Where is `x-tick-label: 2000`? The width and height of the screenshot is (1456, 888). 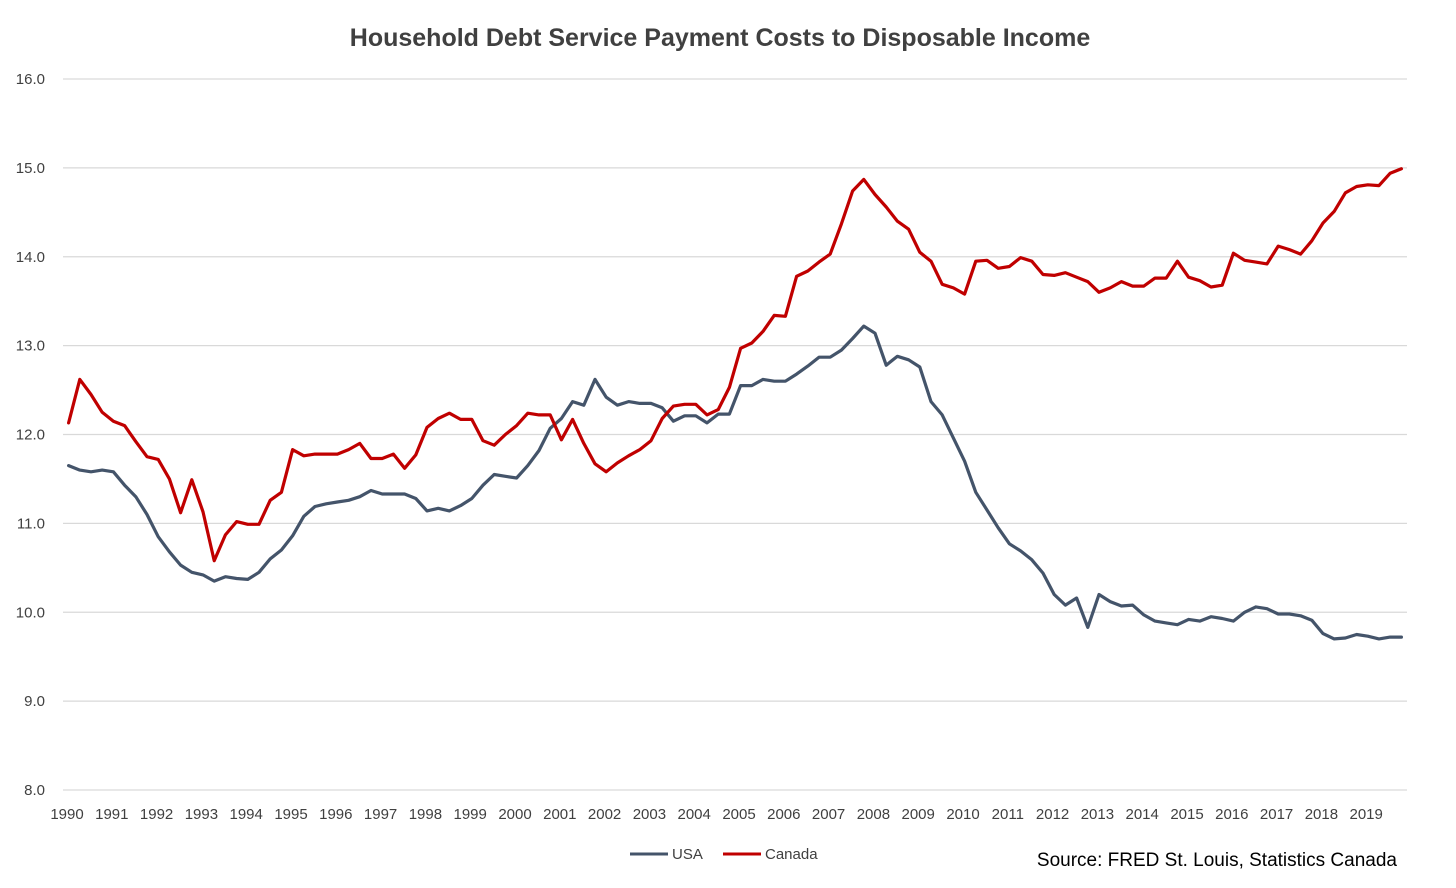
x-tick-label: 2000 is located at coordinates (514, 814).